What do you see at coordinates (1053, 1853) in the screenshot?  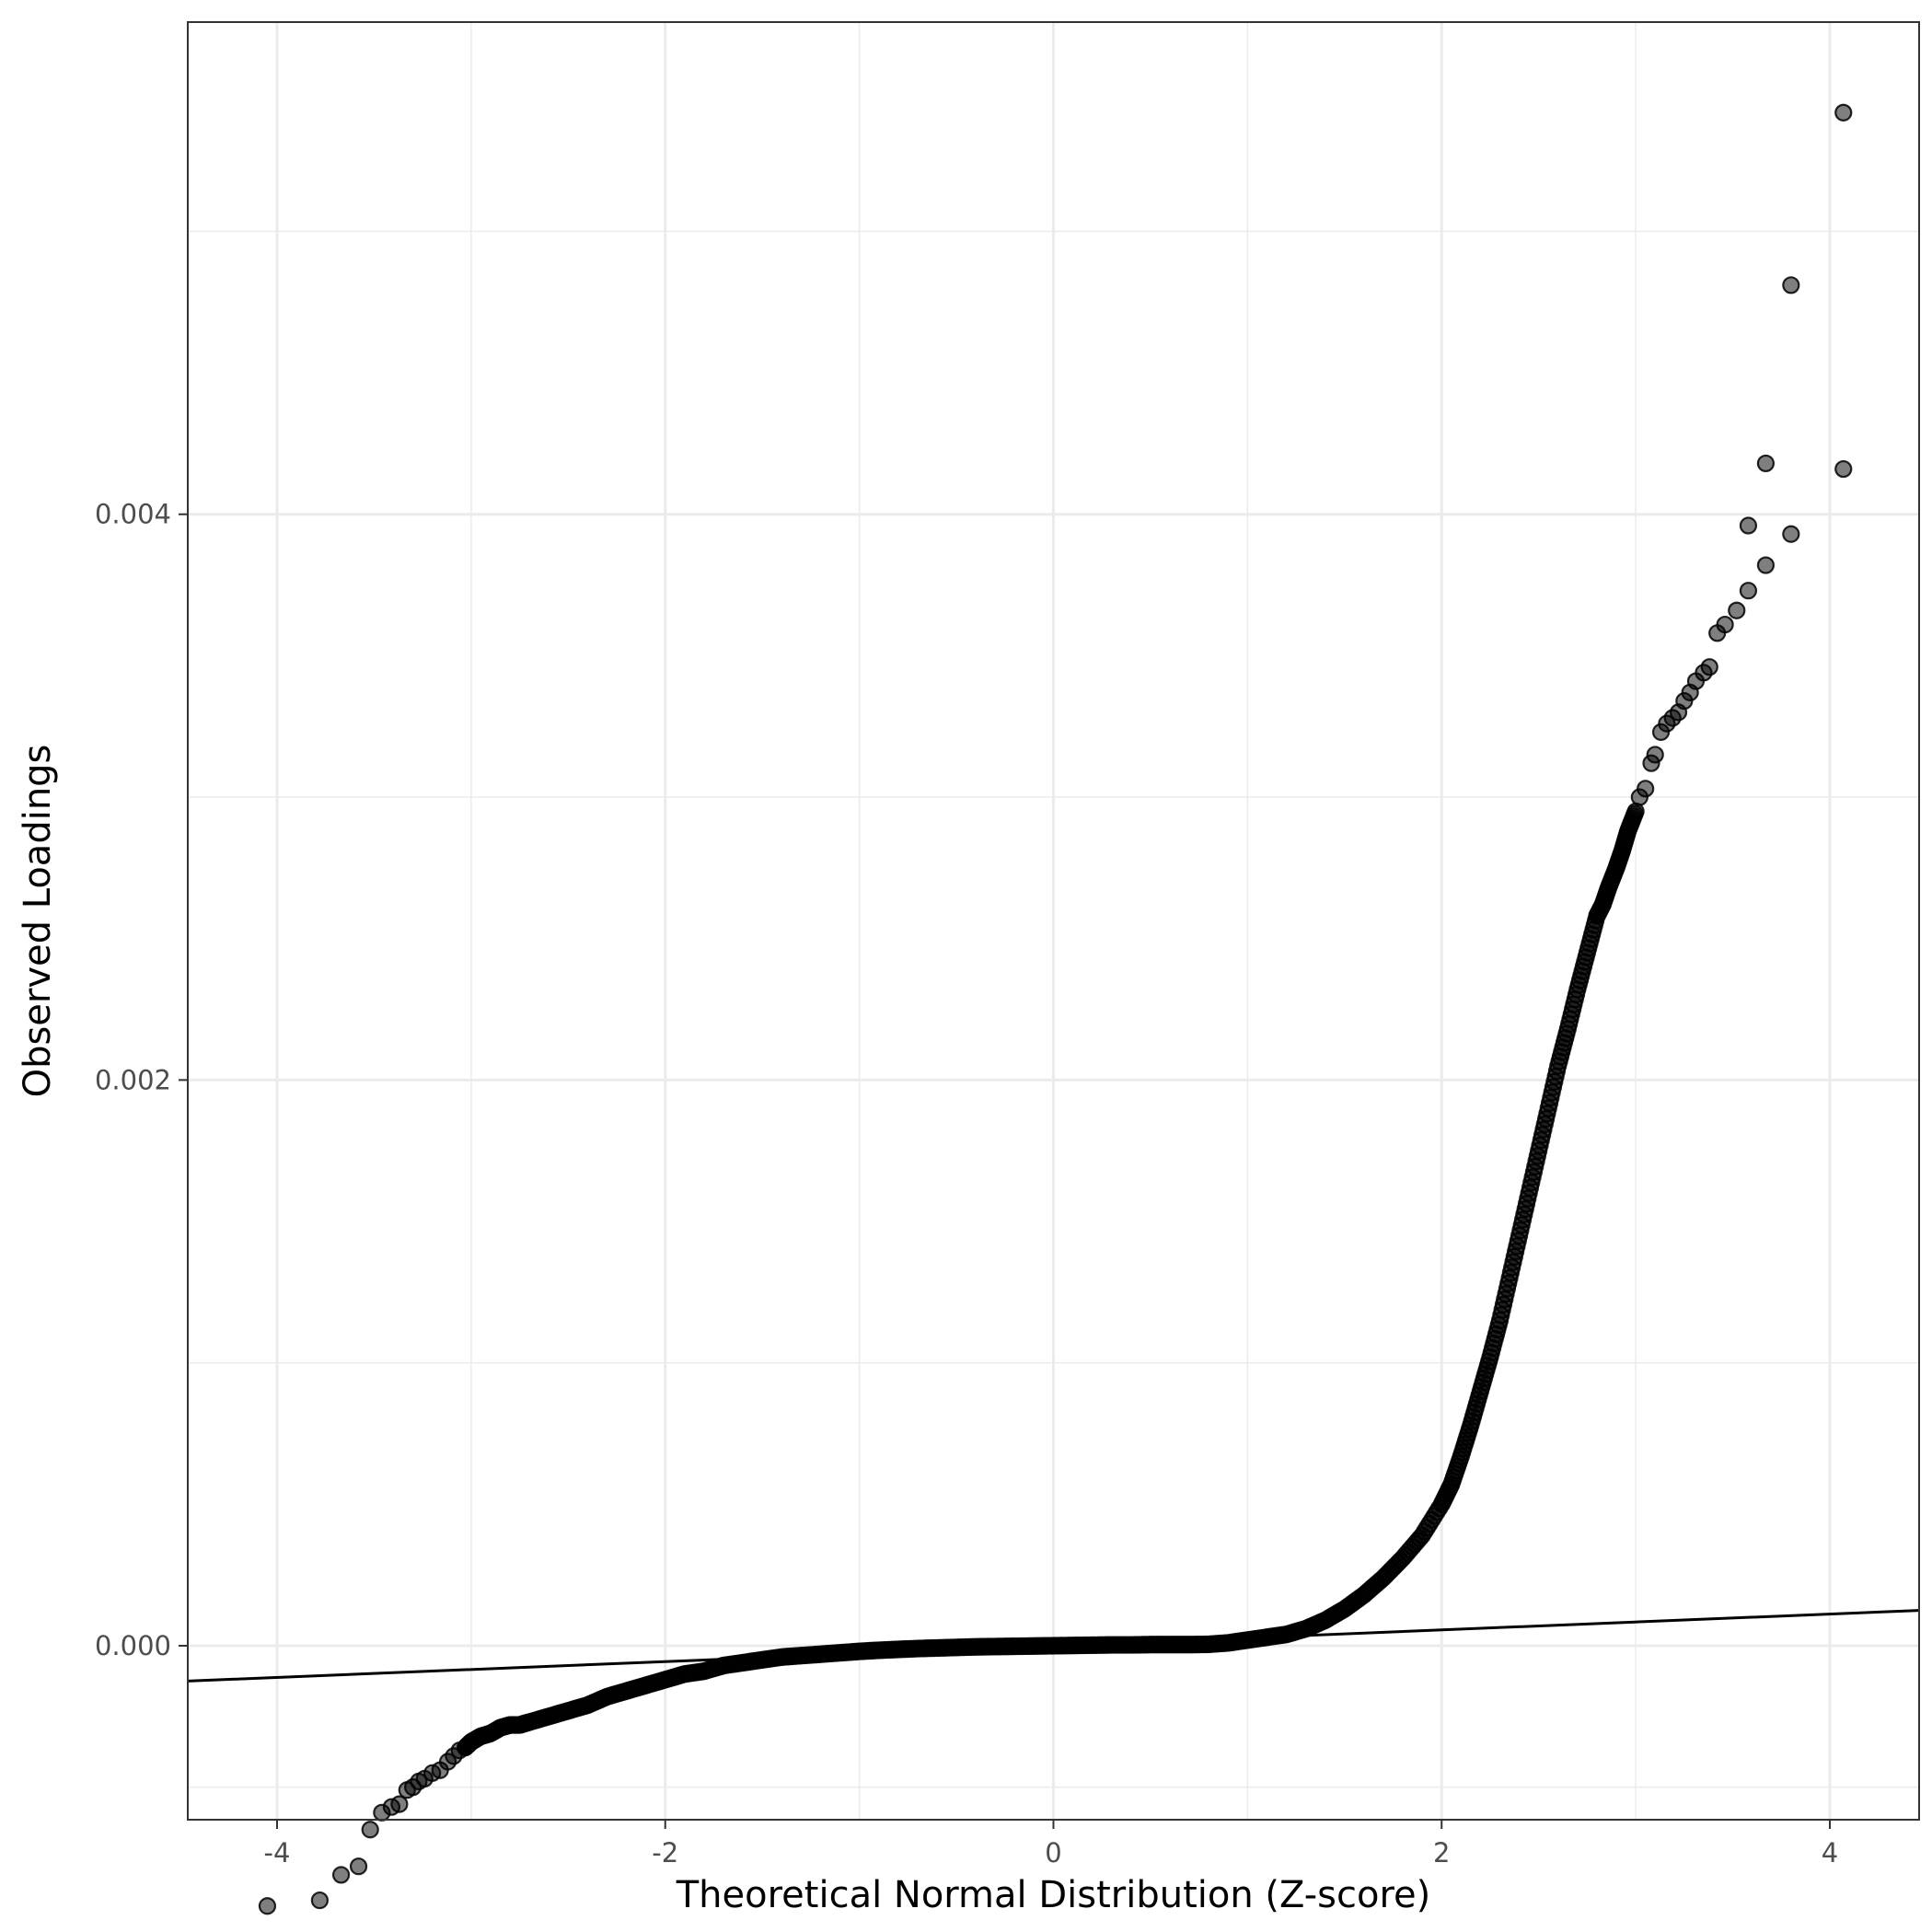 I see `x-tick-label: 0` at bounding box center [1053, 1853].